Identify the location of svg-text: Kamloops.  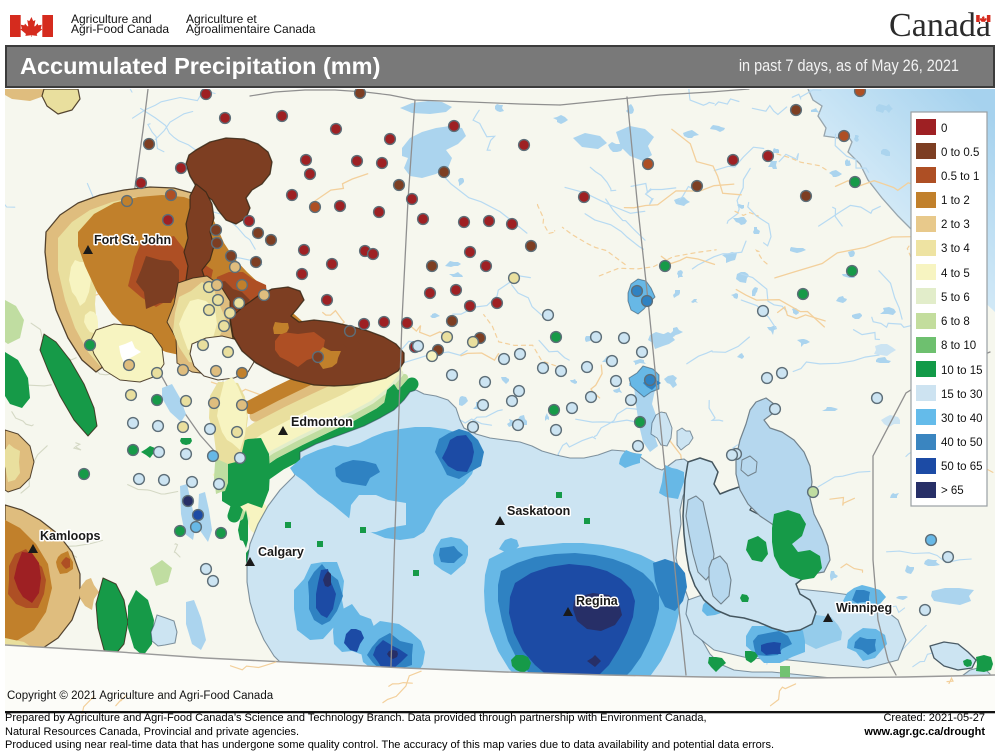
(70, 536).